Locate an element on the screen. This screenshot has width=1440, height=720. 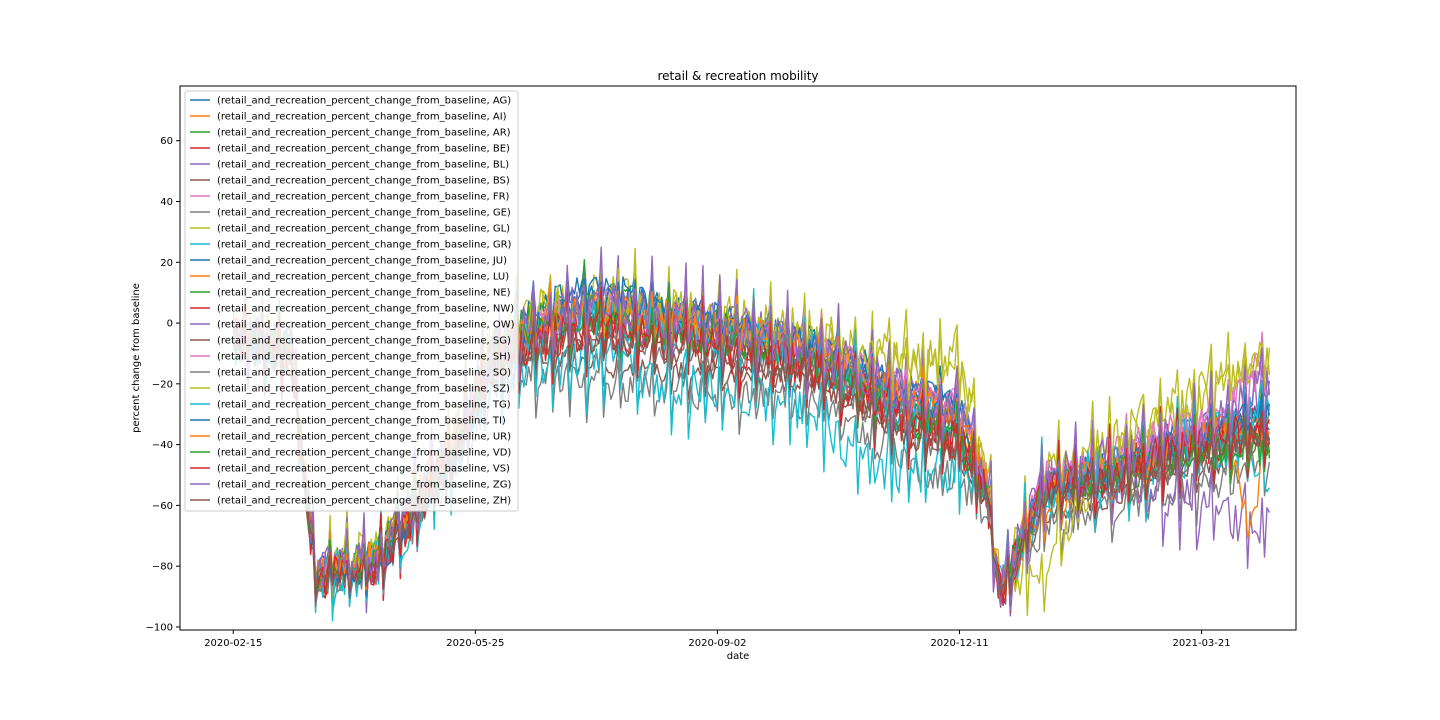
y-tick-label: −60 is located at coordinates (162, 506).